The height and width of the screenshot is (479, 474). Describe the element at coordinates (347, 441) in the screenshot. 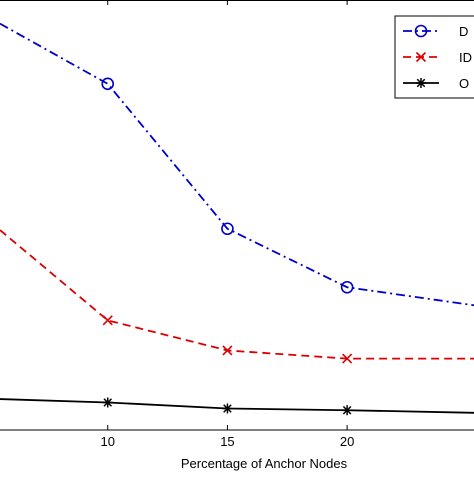

I see `x-tick-label: 20` at that location.